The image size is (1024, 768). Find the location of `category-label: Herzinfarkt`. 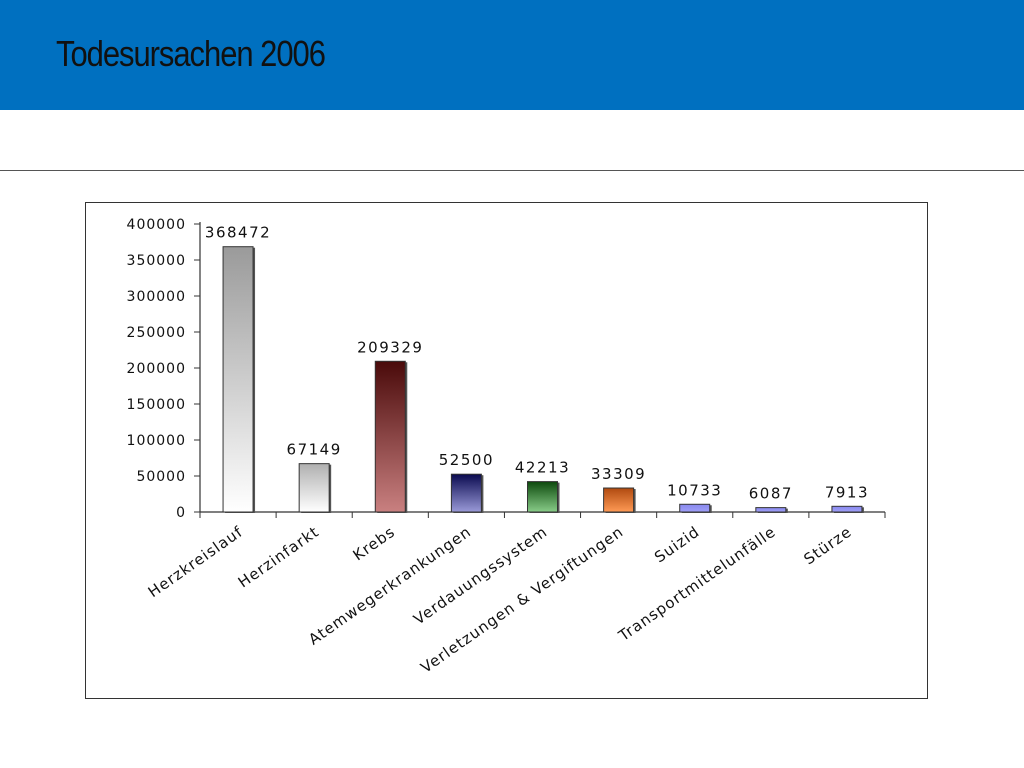

category-label: Herzinfarkt is located at coordinates (279, 557).